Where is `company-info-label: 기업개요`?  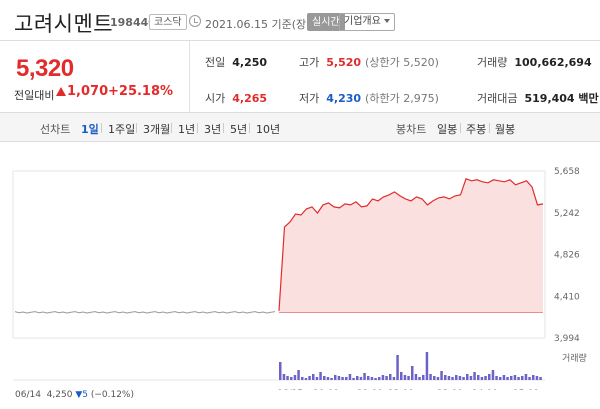 company-info-label: 기업개요 is located at coordinates (362, 21).